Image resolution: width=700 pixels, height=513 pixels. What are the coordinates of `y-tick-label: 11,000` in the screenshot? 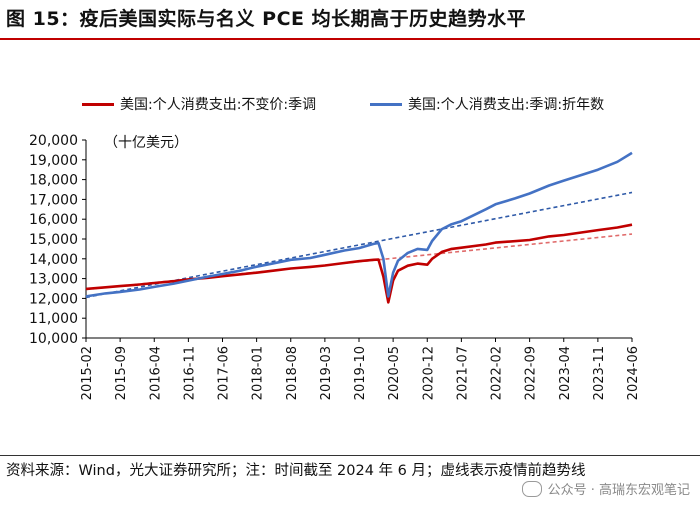 It's located at (53, 319).